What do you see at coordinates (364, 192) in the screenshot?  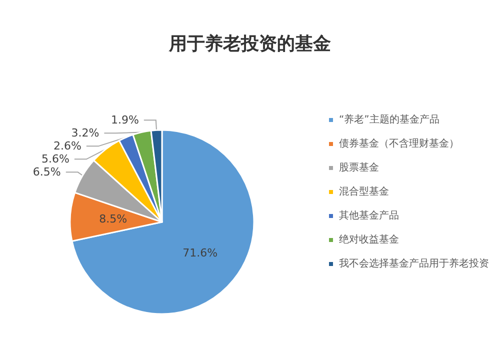 I see `legend-label: 混合型基金` at bounding box center [364, 192].